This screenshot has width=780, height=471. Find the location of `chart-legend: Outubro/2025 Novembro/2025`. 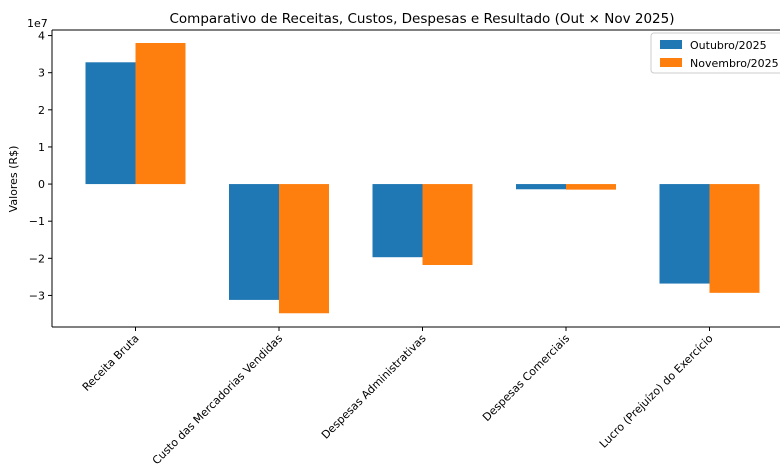

chart-legend: Outubro/2025 Novembro/2025 is located at coordinates (715, 53).